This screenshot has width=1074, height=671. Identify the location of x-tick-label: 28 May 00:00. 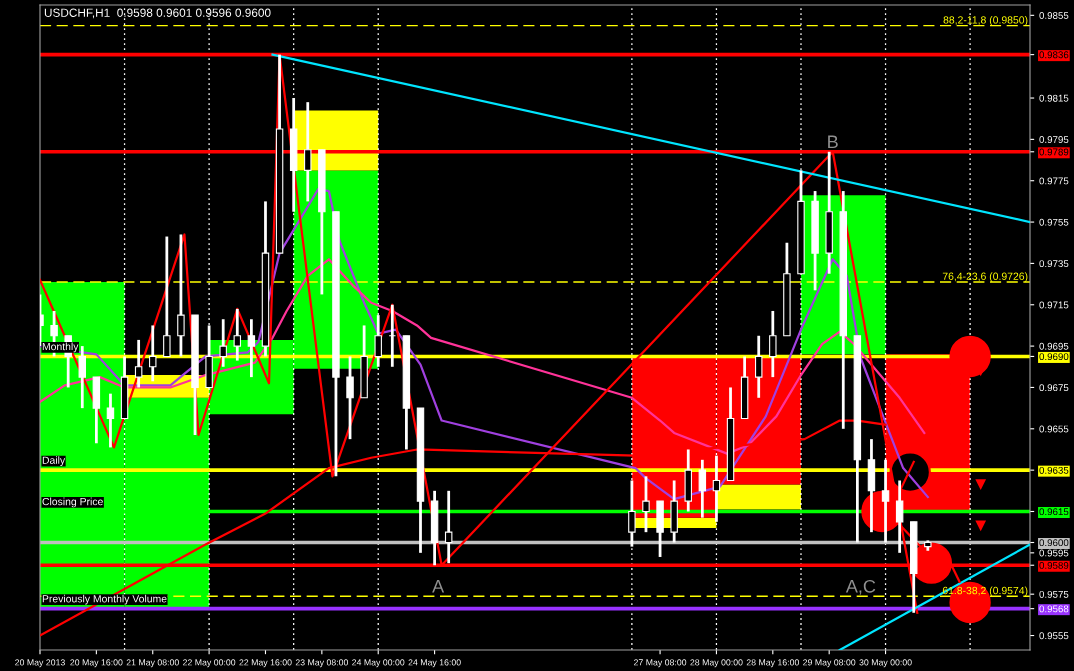
(716, 663).